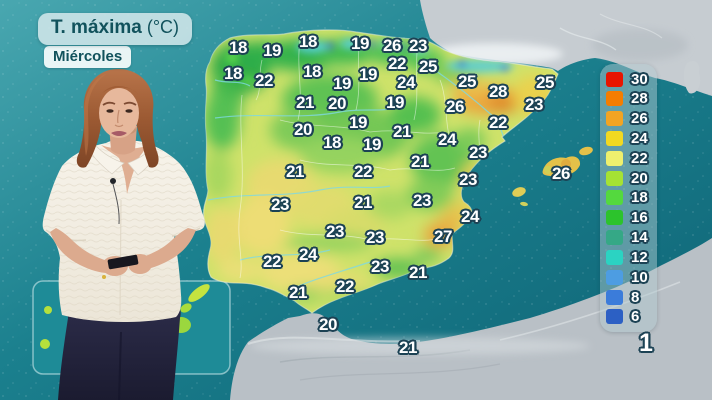  I want to click on legend-value: 8, so click(635, 297).